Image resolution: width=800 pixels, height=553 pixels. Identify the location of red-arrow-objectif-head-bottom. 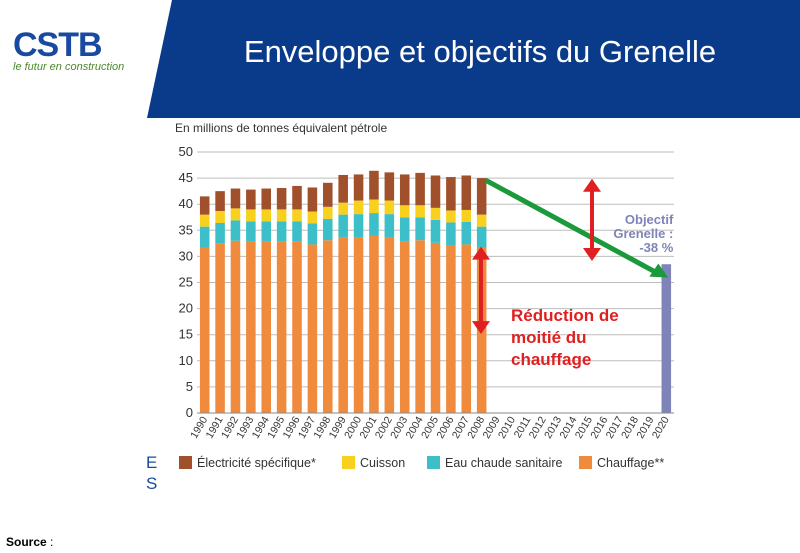
(592, 255).